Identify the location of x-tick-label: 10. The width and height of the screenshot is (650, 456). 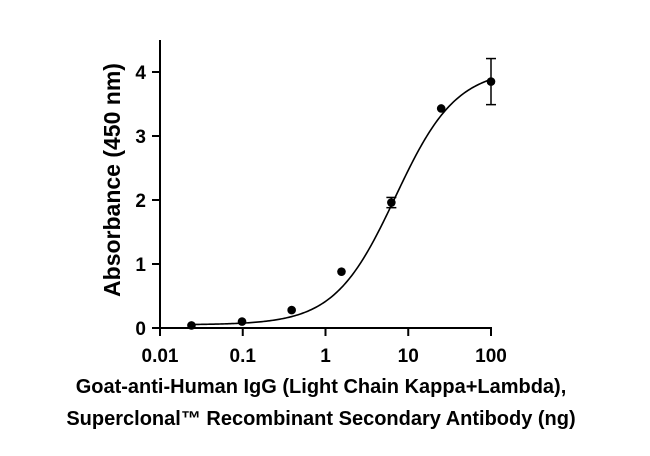
(408, 356).